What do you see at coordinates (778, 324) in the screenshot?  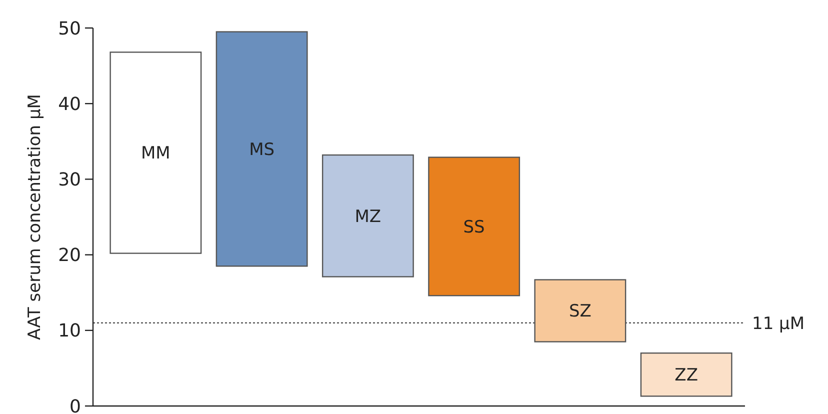 I see `ref-line-label: 11 µM` at bounding box center [778, 324].